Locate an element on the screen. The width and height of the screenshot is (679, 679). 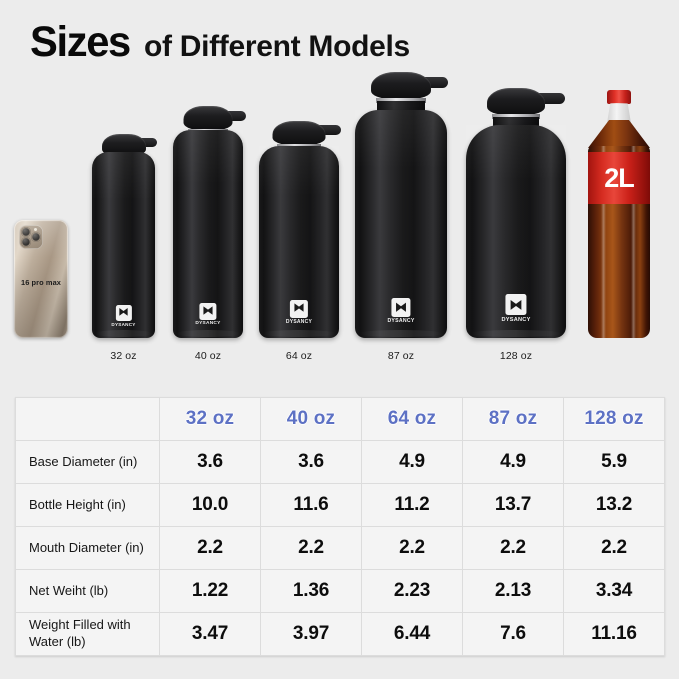
cell-net-weight-128oz: 3.34 is located at coordinates (614, 591).